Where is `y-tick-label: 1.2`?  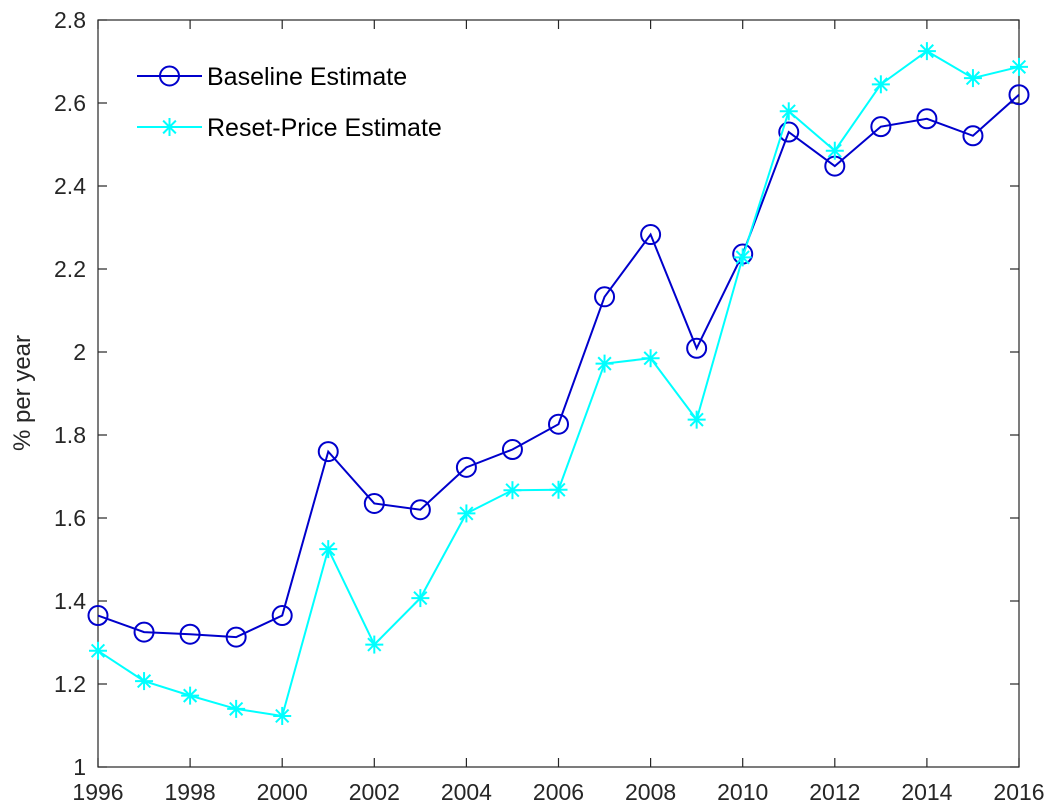
y-tick-label: 1.2 is located at coordinates (70, 684).